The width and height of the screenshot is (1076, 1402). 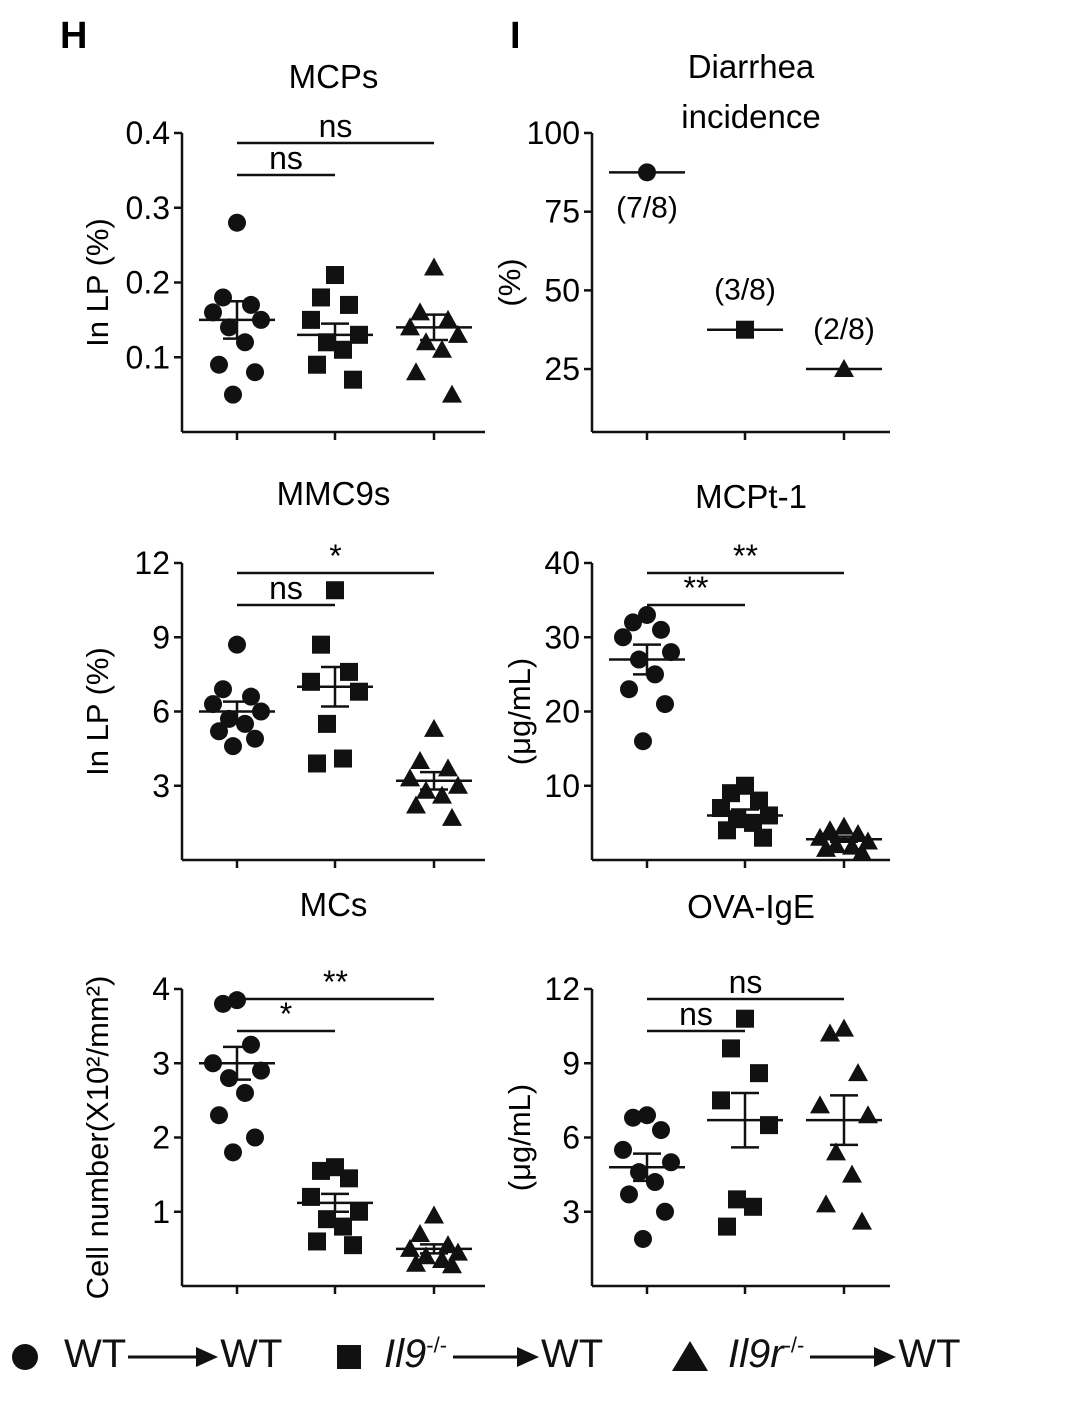 I want to click on legend-donor: Il9r, so click(x=756, y=1354).